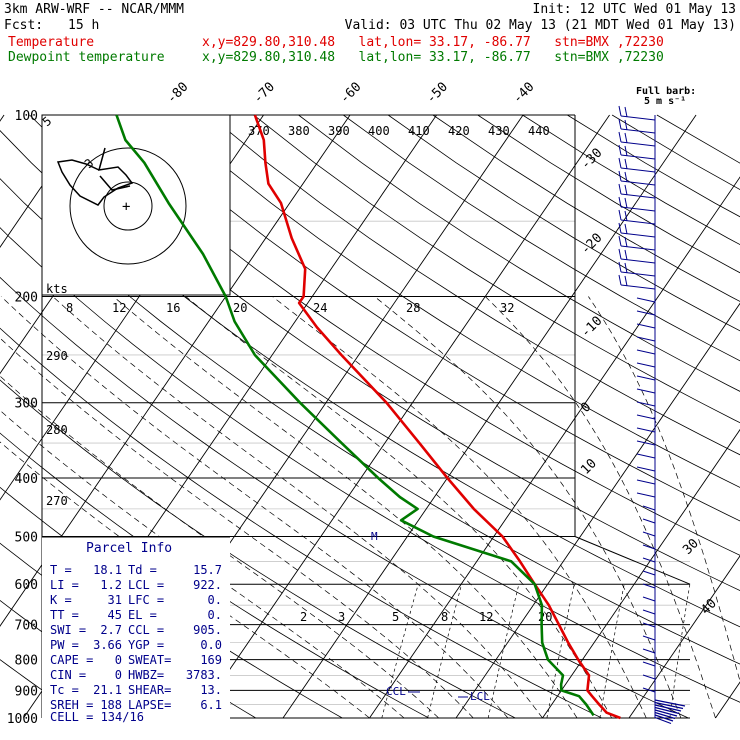  I want to click on mixing-ratio-lines, so click(536, 651).